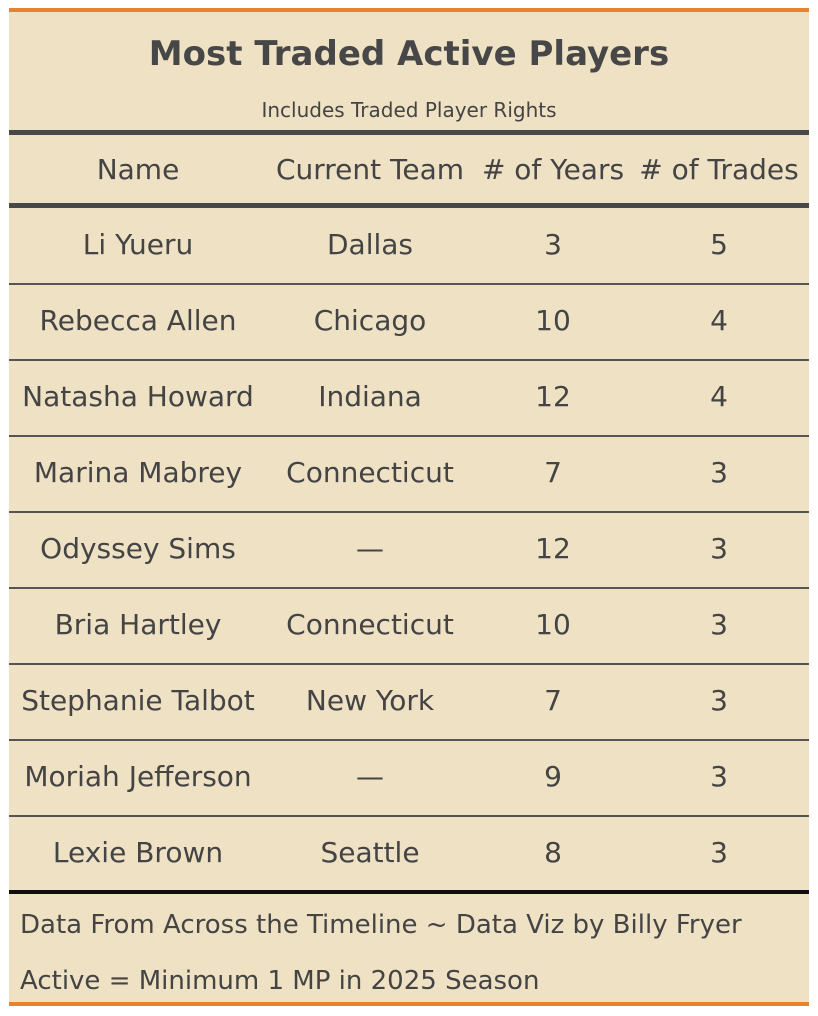 The image size is (818, 1016). Describe the element at coordinates (370, 700) in the screenshot. I see `current-team: New York` at that location.